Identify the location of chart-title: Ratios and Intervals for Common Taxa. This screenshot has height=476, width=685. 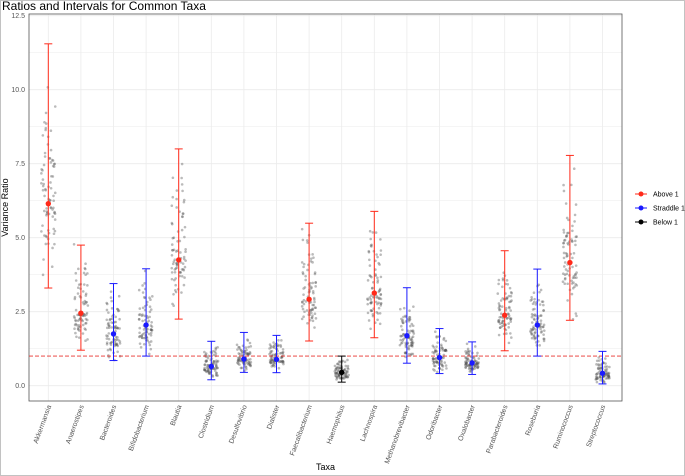
(104, 6).